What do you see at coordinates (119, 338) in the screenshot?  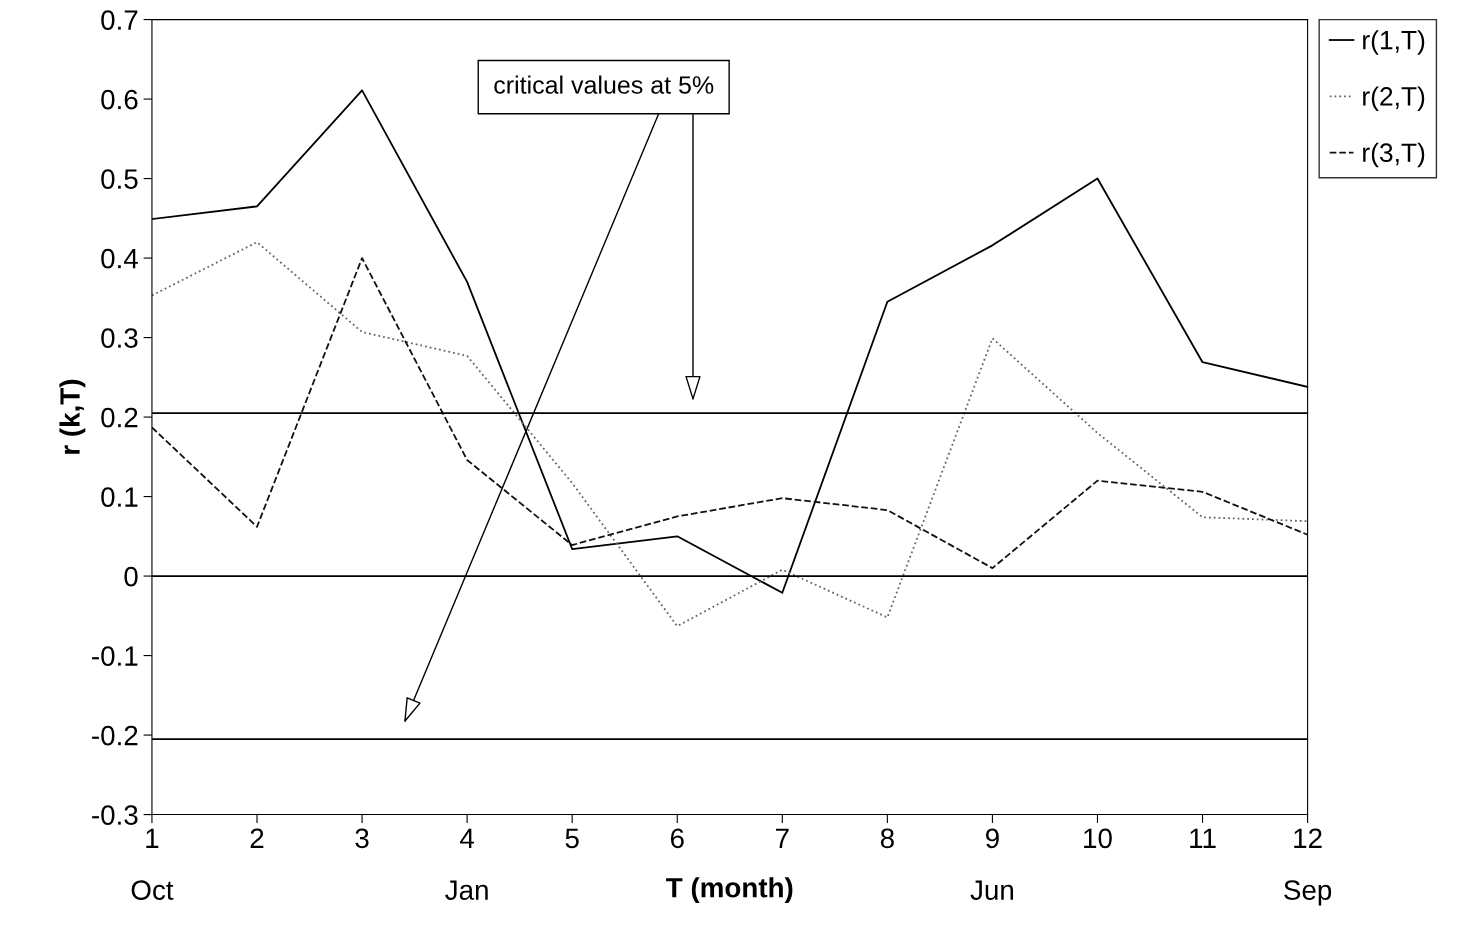 I see `y-tick-label: 0.3` at bounding box center [119, 338].